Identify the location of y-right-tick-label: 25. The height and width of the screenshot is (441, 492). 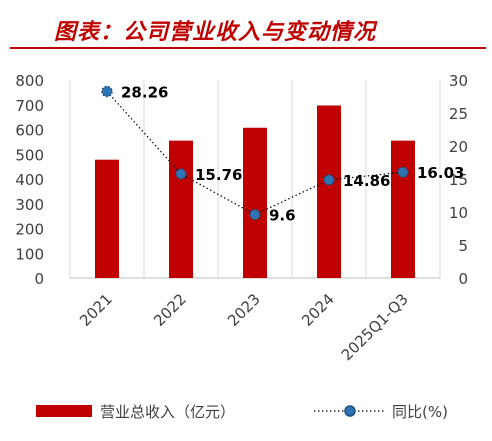
(458, 114).